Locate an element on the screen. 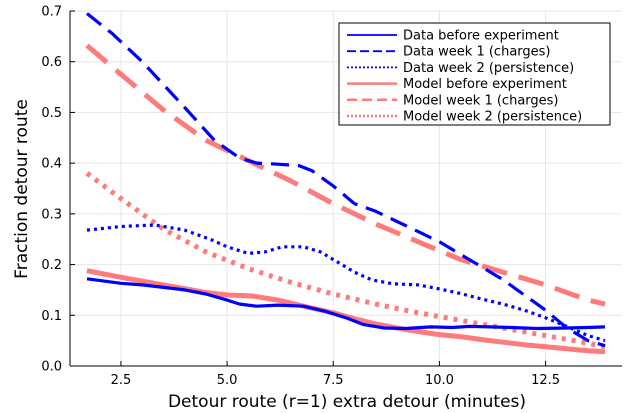 This screenshot has height=413, width=628. x-tick-label: 2.5 is located at coordinates (121, 380).